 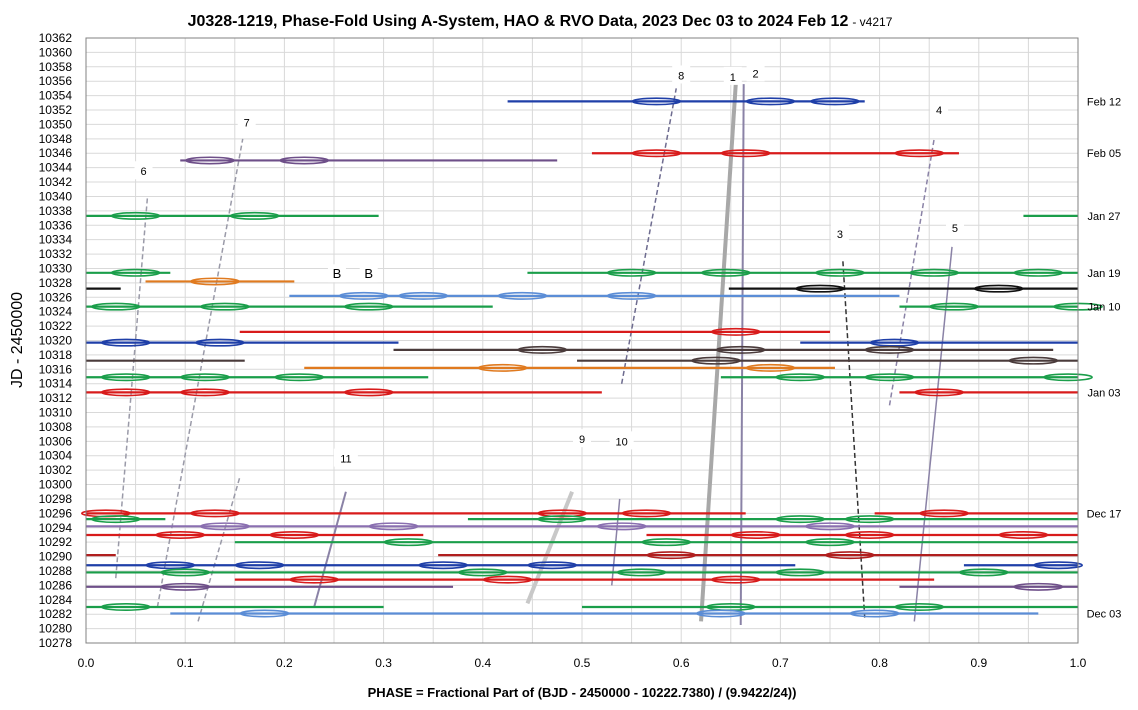 What do you see at coordinates (56, 225) in the screenshot?
I see `y-tick-label: 10336` at bounding box center [56, 225].